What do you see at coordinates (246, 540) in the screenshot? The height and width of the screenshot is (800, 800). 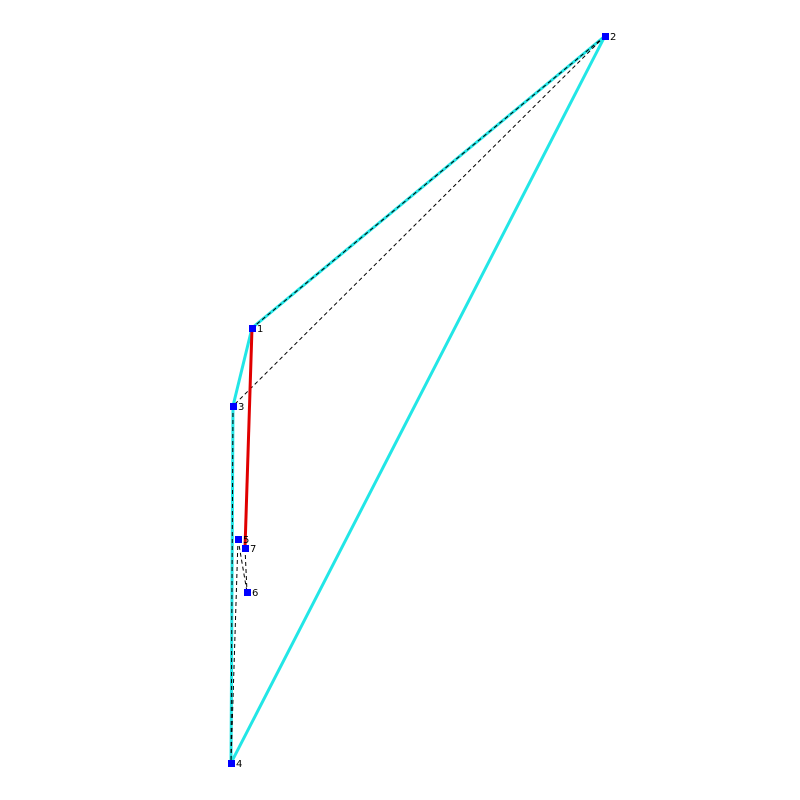 I see `node-label: 5` at bounding box center [246, 540].